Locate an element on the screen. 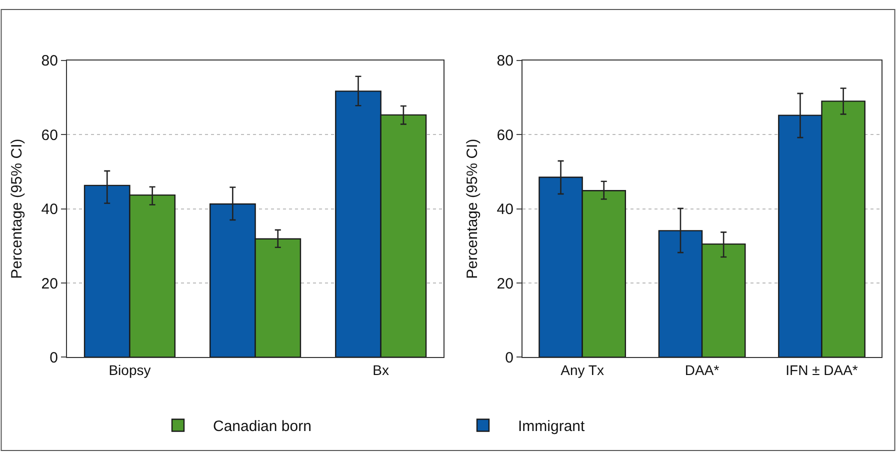  legend-label: Canadian born is located at coordinates (262, 427).